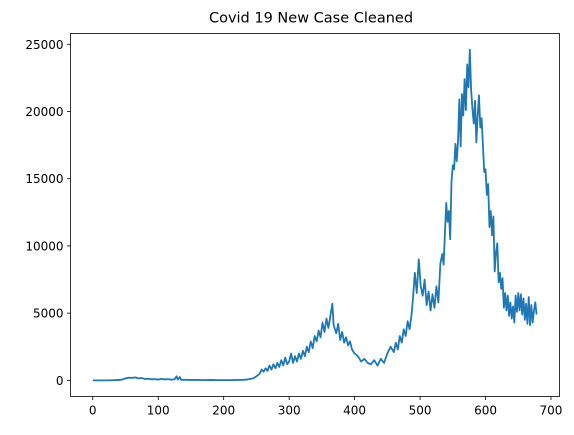 The height and width of the screenshot is (435, 574). Describe the element at coordinates (223, 411) in the screenshot. I see `x-tick-label: 200` at that location.